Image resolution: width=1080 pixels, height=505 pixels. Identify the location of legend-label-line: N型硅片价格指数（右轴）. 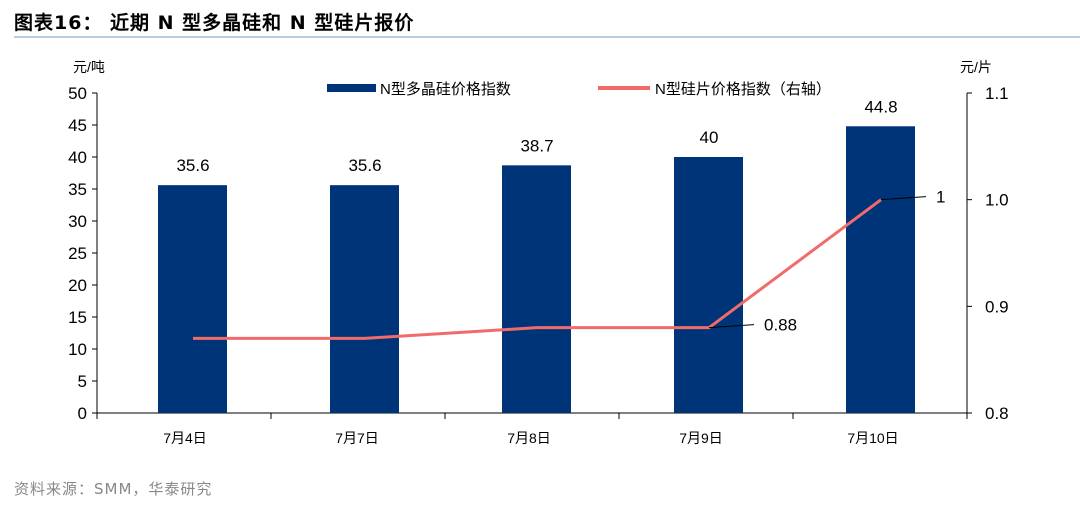
(743, 89).